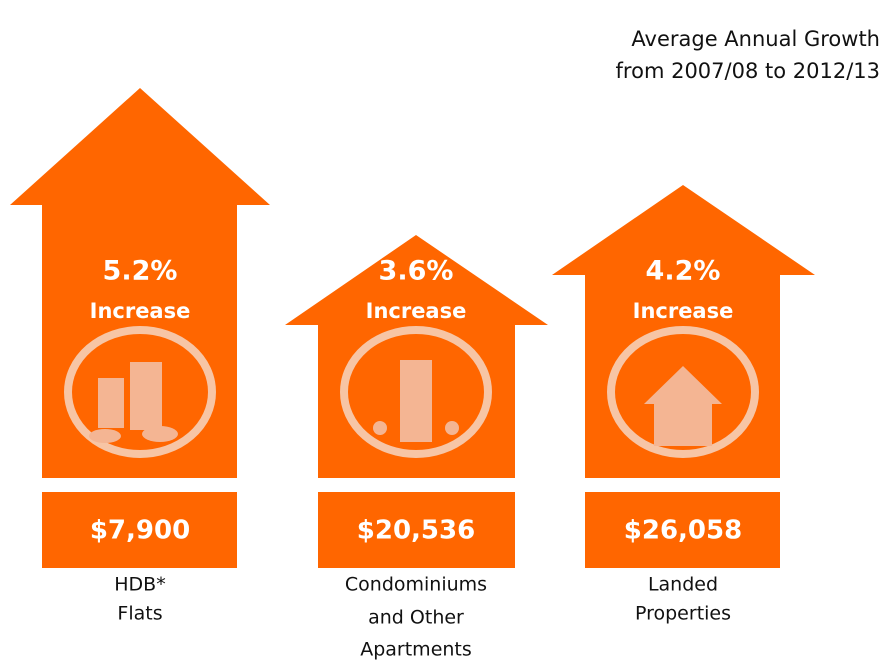 This screenshot has width=888, height=662. Describe the element at coordinates (139, 585) in the screenshot. I see `name-line: HDB*` at that location.